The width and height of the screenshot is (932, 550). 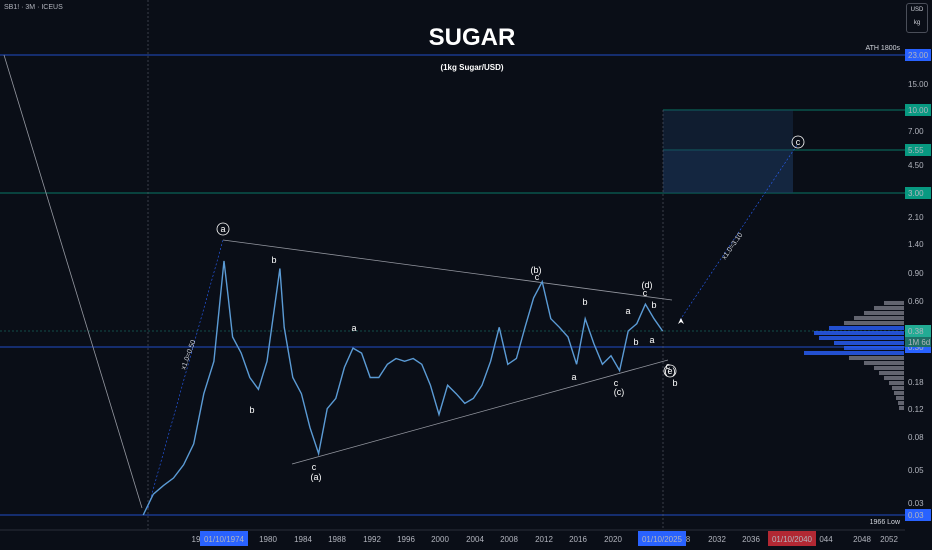 I want to click on y-tick-label: 0.38, so click(x=916, y=331).